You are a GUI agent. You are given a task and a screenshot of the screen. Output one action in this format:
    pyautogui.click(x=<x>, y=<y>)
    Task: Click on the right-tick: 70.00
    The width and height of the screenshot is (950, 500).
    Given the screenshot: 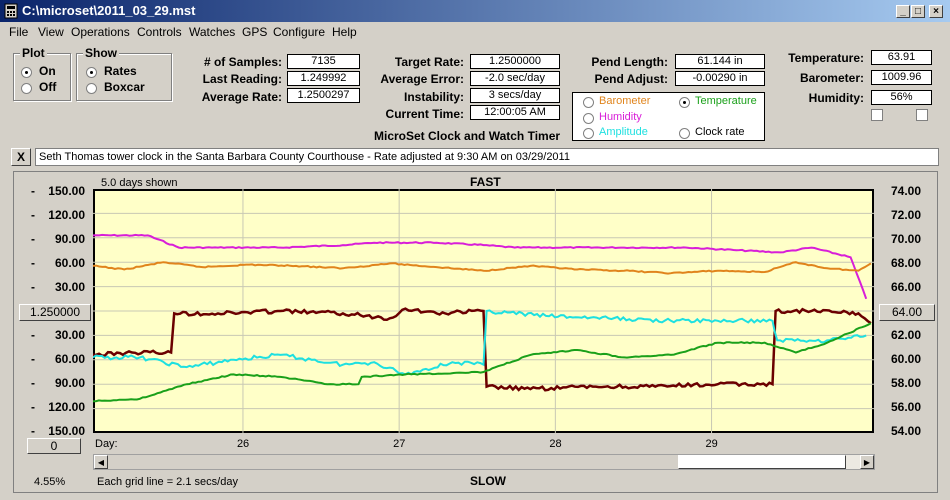 What is the action you would take?
    pyautogui.click(x=906, y=239)
    